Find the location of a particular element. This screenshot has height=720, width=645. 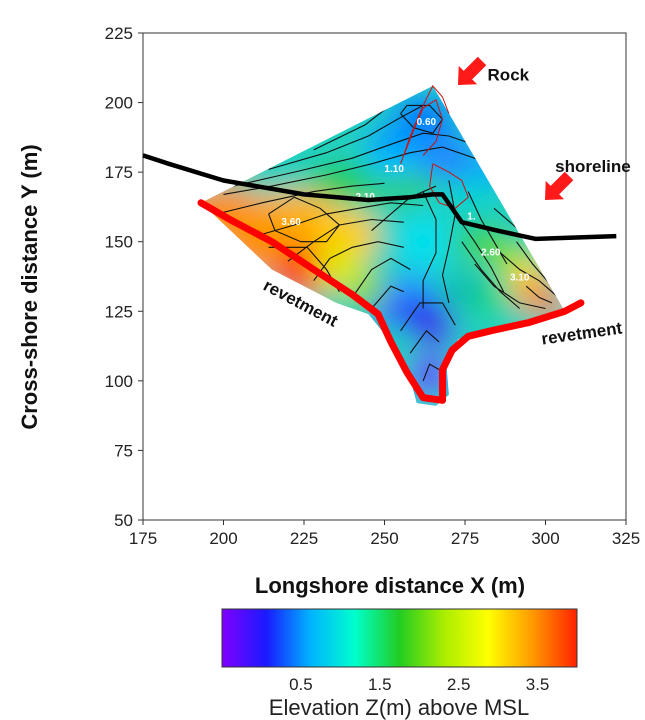

contour-label: 1.10 is located at coordinates (394, 169).